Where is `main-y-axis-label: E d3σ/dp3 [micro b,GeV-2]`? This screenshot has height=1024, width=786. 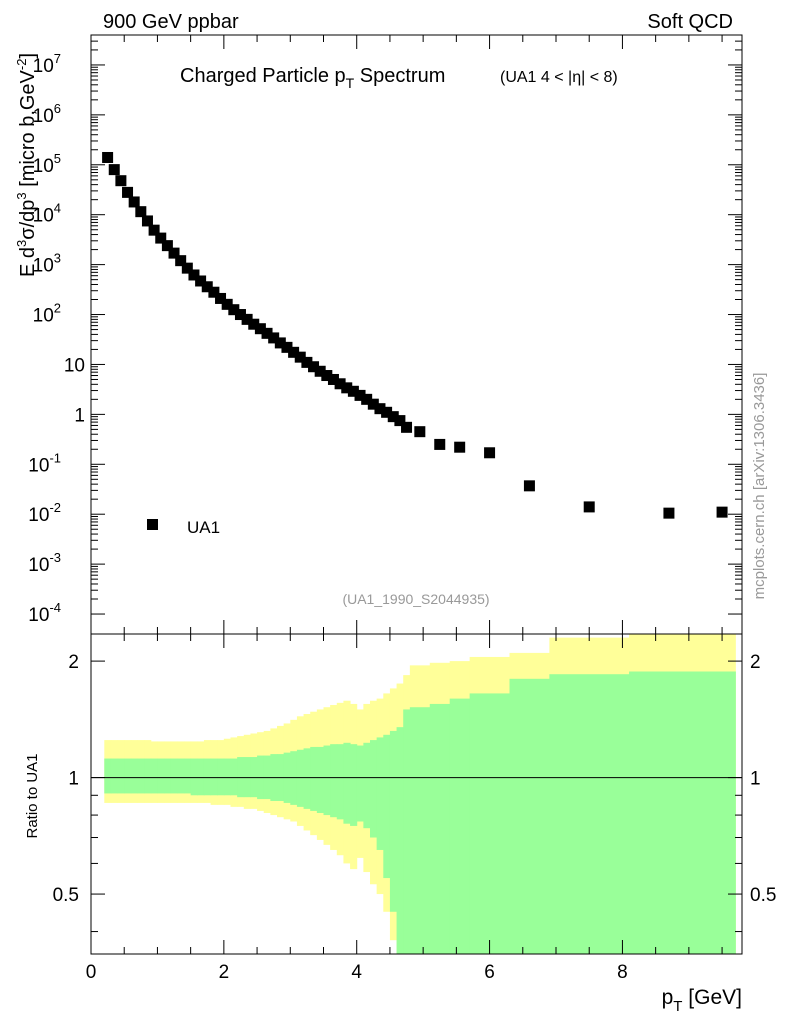 main-y-axis-label: E d3σ/dp3 [micro b,GeV-2] is located at coordinates (26, 165).